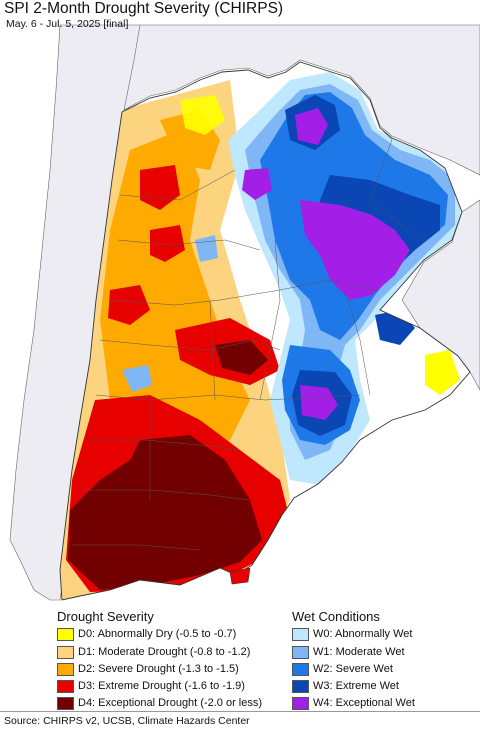 Image resolution: width=480 pixels, height=730 pixels. What do you see at coordinates (300, 634) in the screenshot?
I see `legend-swatch-w0` at bounding box center [300, 634].